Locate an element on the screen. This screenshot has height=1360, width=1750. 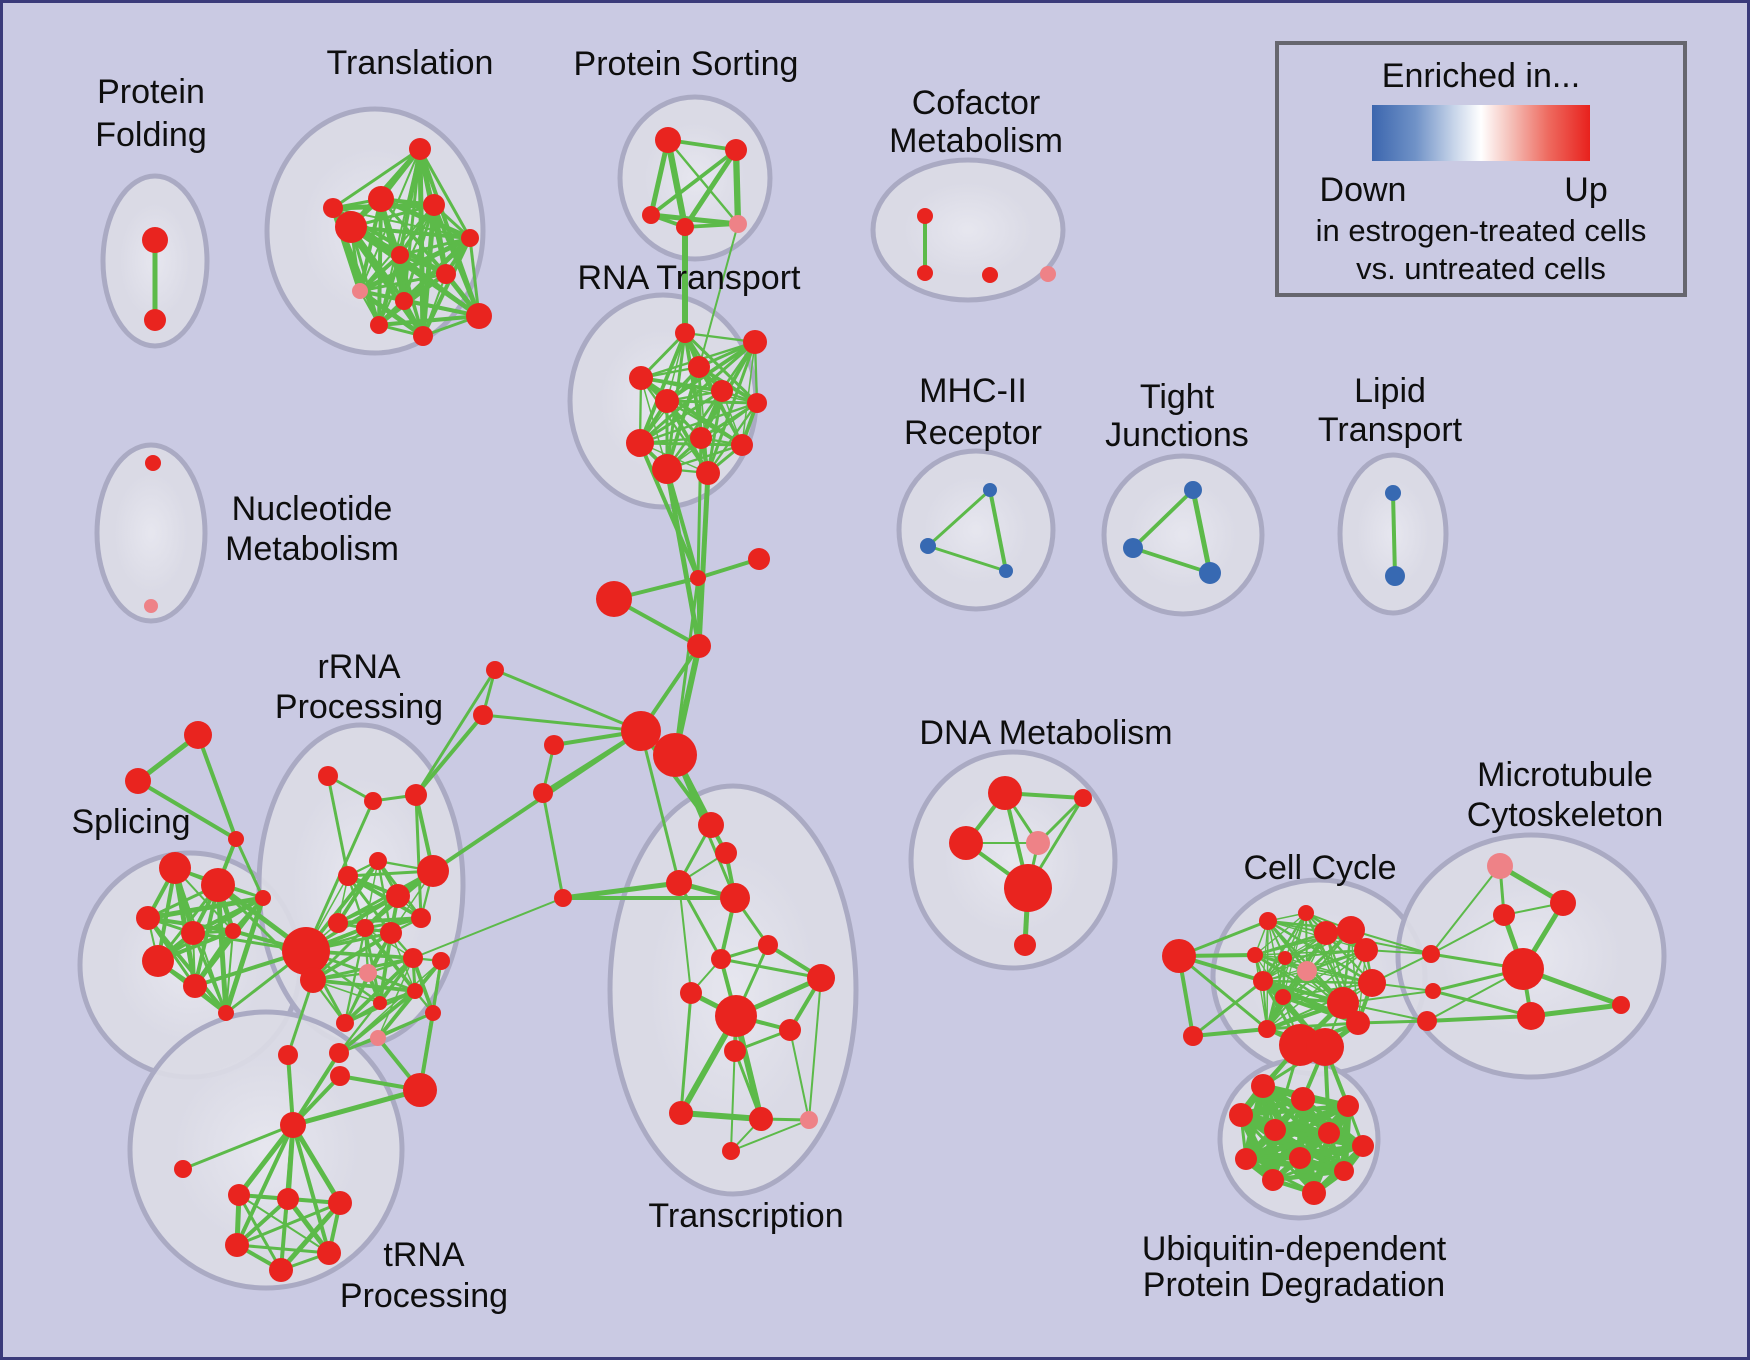
legend-up-label: Up is located at coordinates (1586, 190).